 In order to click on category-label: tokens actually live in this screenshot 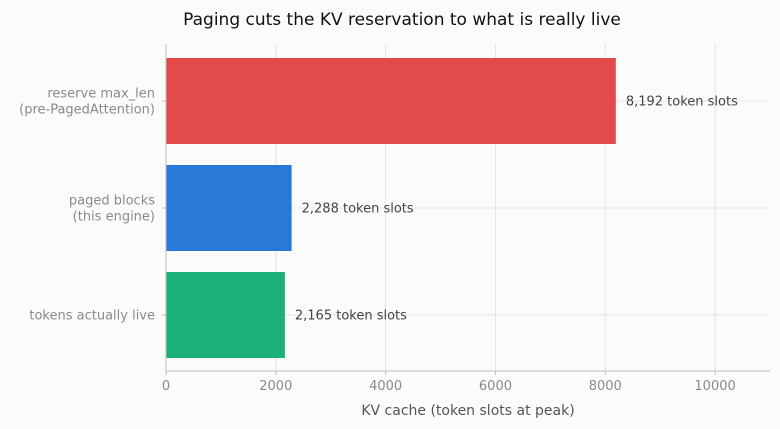, I will do `click(92, 316)`.